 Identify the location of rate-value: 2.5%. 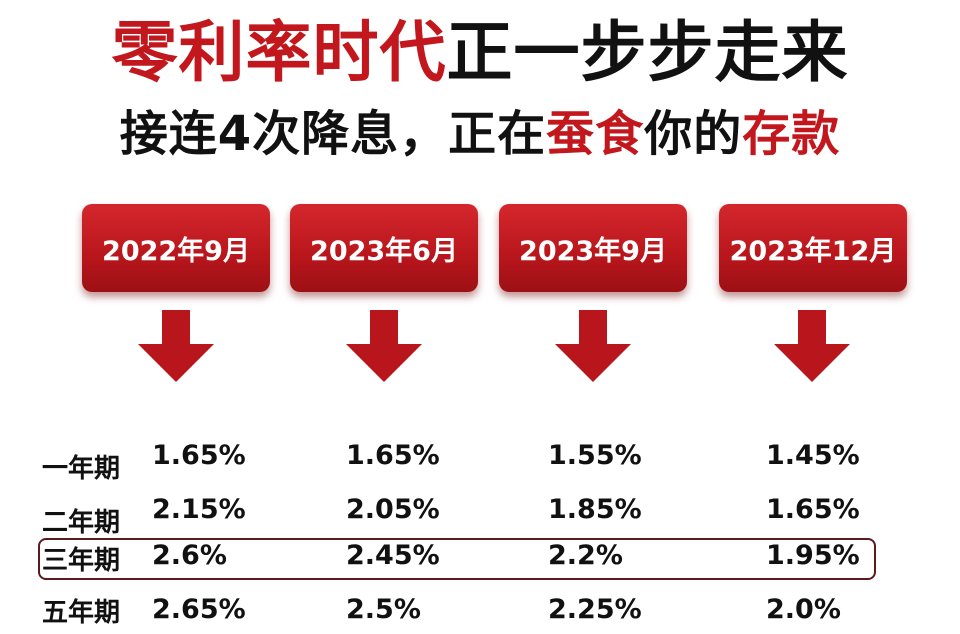
(383, 609).